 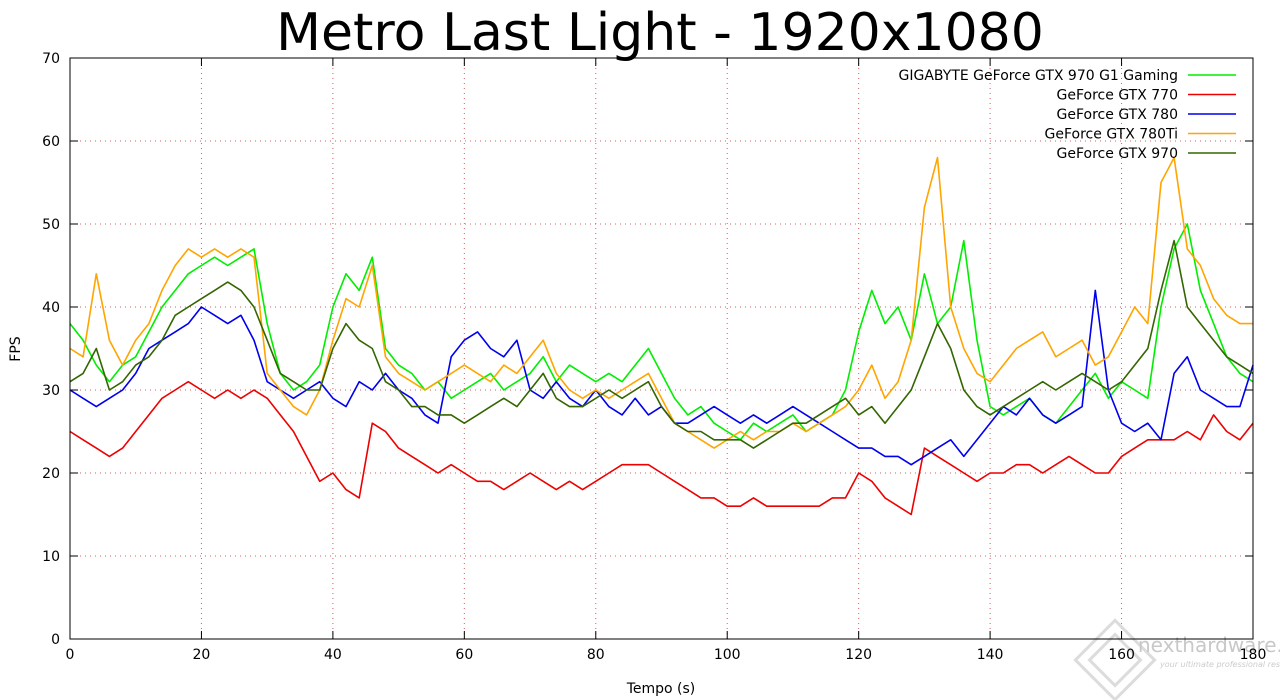 What do you see at coordinates (1117, 115) in the screenshot?
I see `legend-label: GeForce GTX 780` at bounding box center [1117, 115].